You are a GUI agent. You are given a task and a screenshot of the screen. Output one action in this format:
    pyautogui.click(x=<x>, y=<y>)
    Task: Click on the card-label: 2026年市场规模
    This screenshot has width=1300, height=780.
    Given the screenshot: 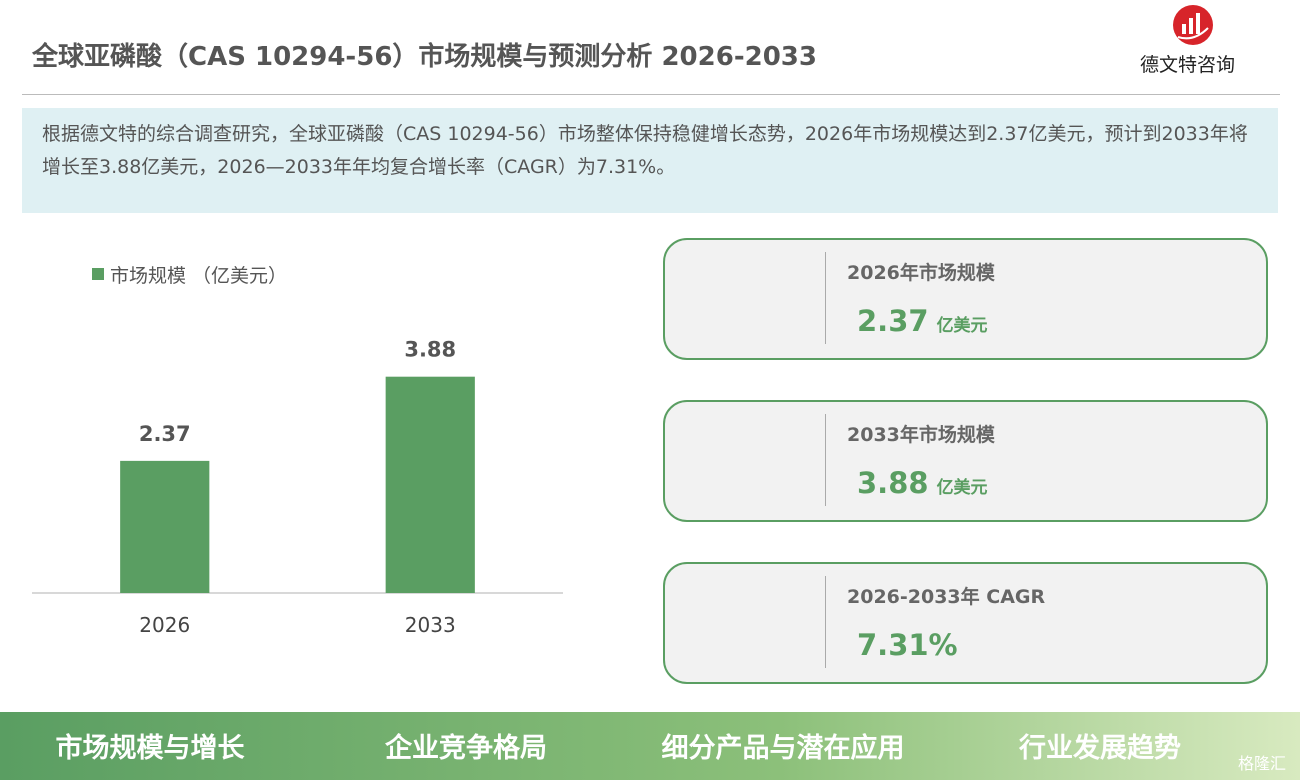 What is the action you would take?
    pyautogui.click(x=921, y=273)
    